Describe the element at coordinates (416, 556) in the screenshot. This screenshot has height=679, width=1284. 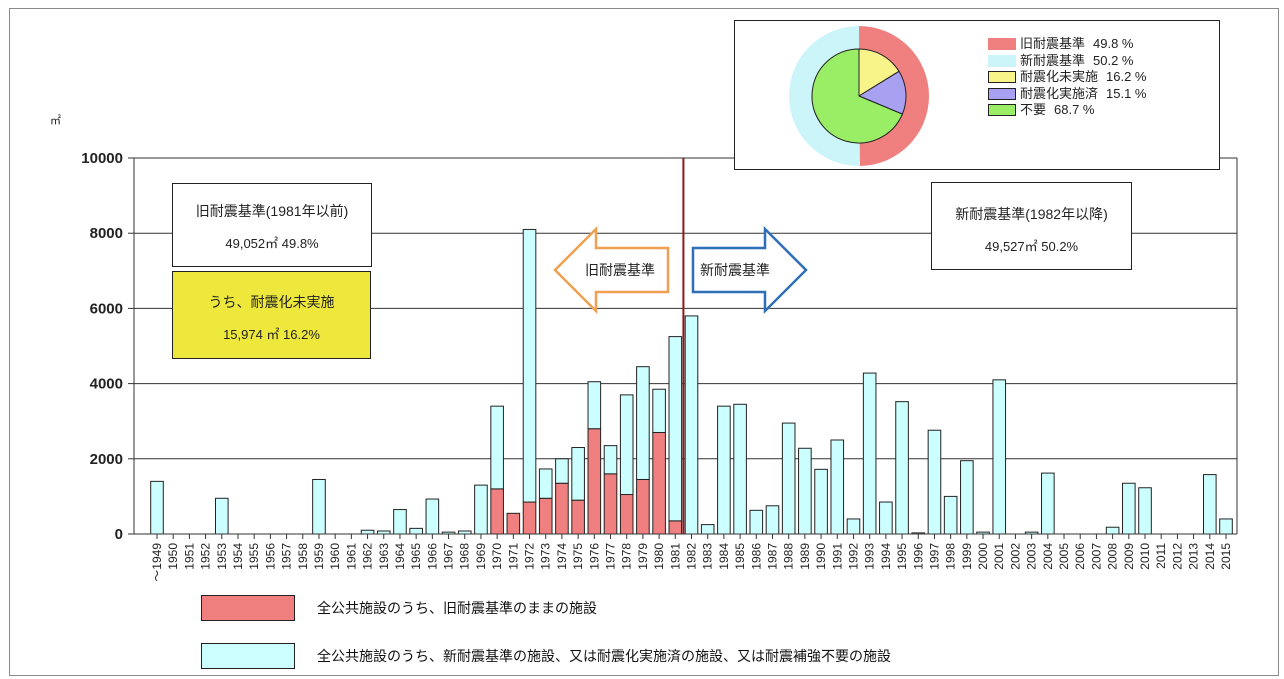
I see `x-tick-label: 1965` at that location.